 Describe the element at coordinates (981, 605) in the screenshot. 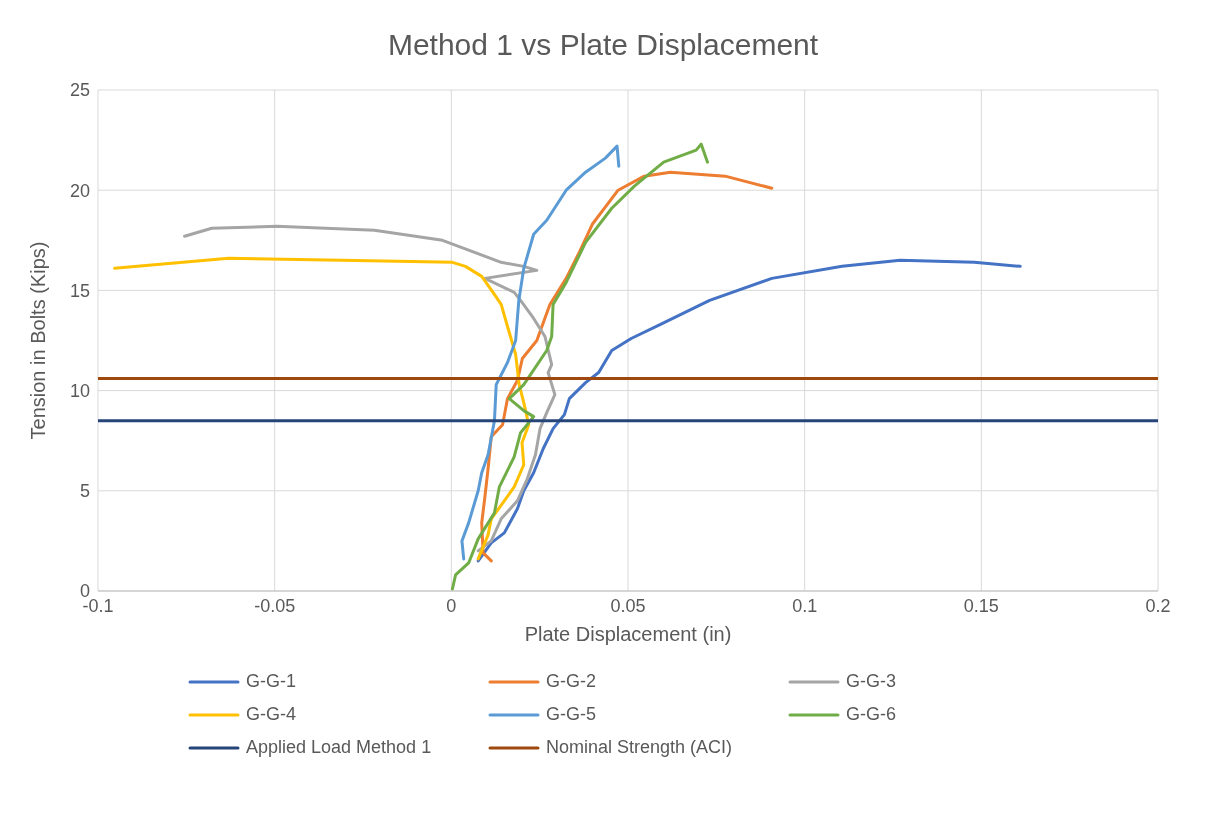

I see `x-tick-label: 0.15` at that location.